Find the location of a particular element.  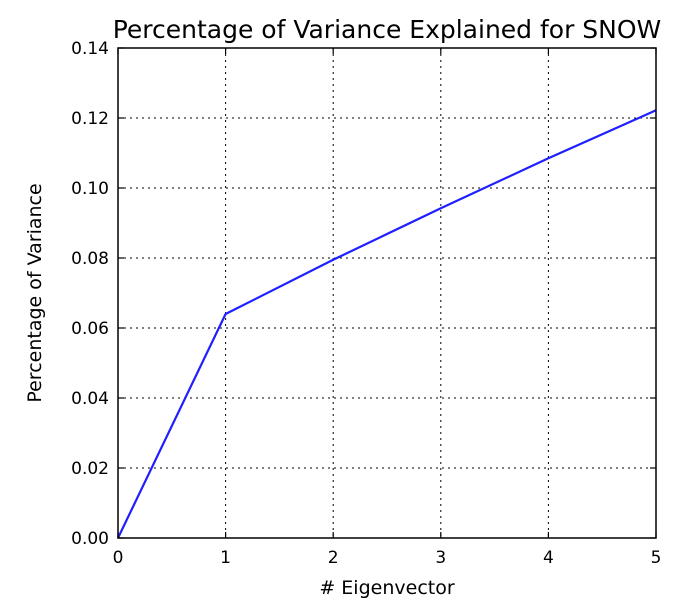

x-tick-label: 5 is located at coordinates (656, 558).